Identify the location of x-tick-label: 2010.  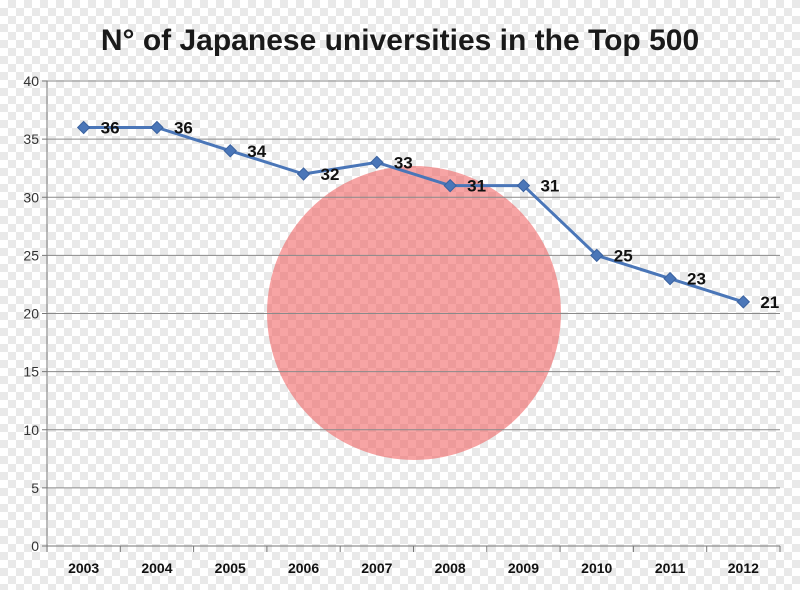
(596, 568).